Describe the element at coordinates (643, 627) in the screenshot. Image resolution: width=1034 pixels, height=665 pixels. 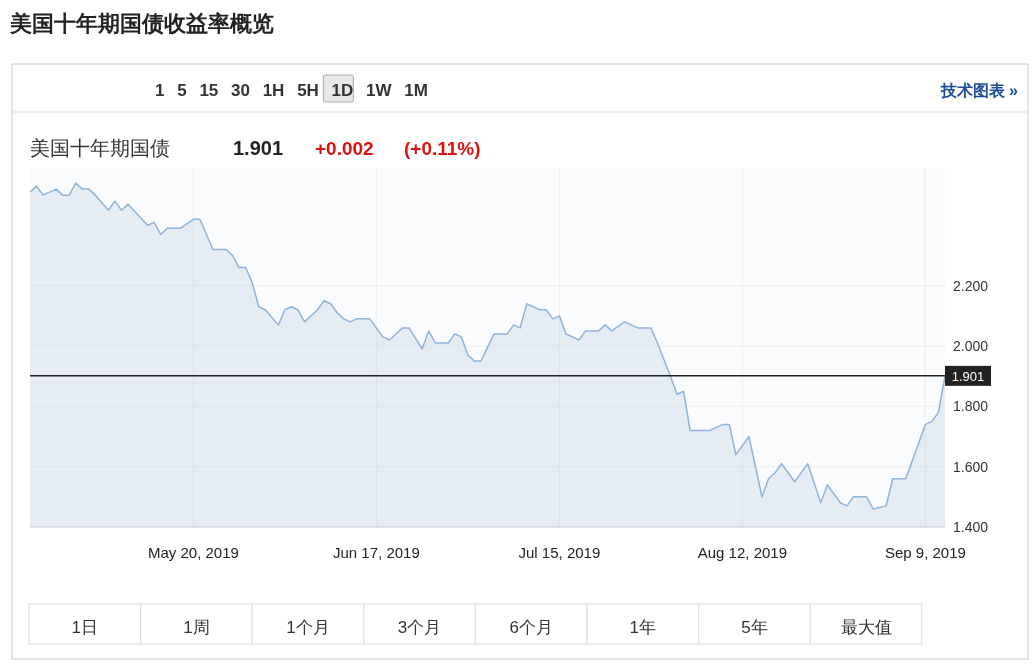
I see `text: 1年` at that location.